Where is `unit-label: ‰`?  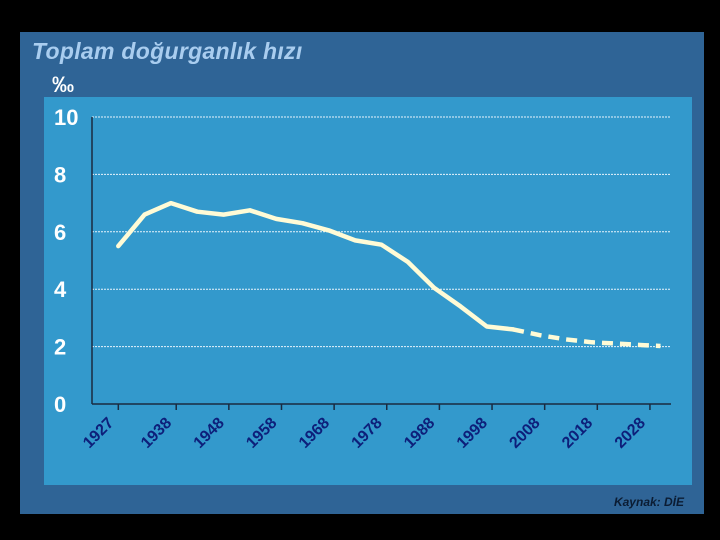 unit-label: ‰ is located at coordinates (63, 84).